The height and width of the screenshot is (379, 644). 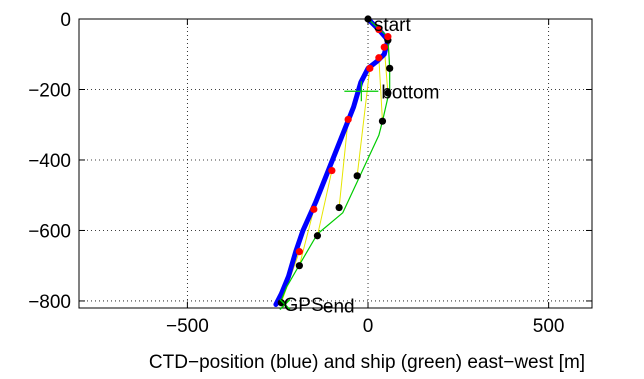 What do you see at coordinates (49, 90) in the screenshot?
I see `y-tick-label: −200` at bounding box center [49, 90].